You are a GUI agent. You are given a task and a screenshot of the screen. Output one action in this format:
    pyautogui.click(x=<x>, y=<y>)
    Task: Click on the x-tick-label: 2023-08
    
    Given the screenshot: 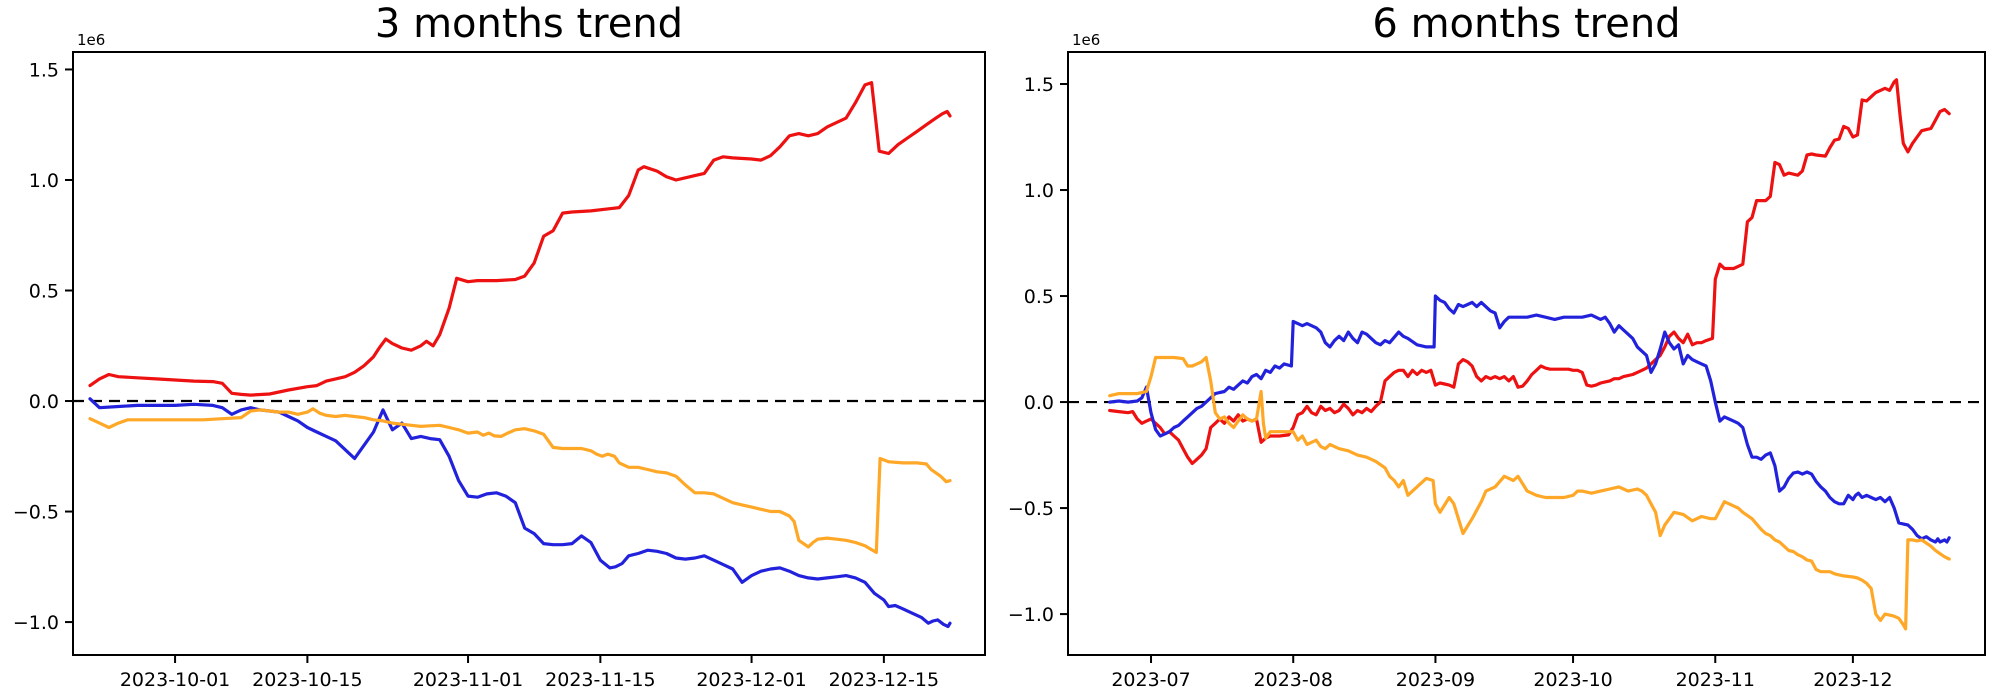 What is the action you would take?
    pyautogui.click(x=1293, y=680)
    